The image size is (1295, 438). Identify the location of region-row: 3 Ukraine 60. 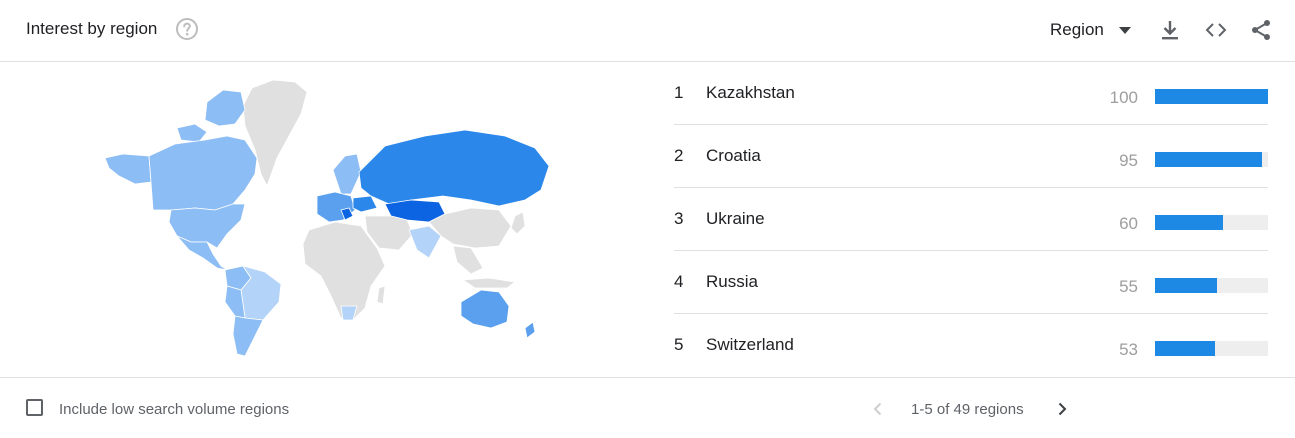
(971, 219).